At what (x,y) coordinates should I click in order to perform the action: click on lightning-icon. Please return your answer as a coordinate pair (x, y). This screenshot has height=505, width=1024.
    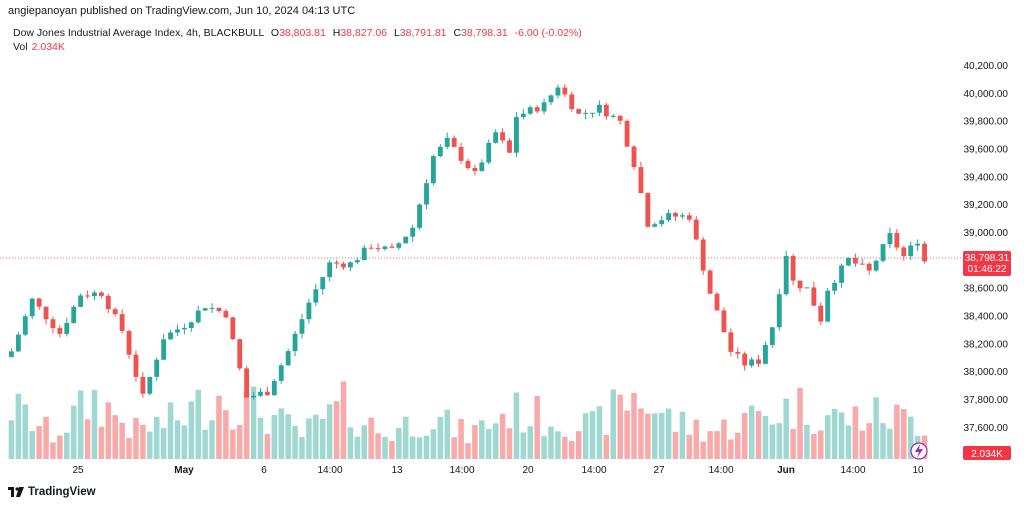
    Looking at the image, I should click on (919, 451).